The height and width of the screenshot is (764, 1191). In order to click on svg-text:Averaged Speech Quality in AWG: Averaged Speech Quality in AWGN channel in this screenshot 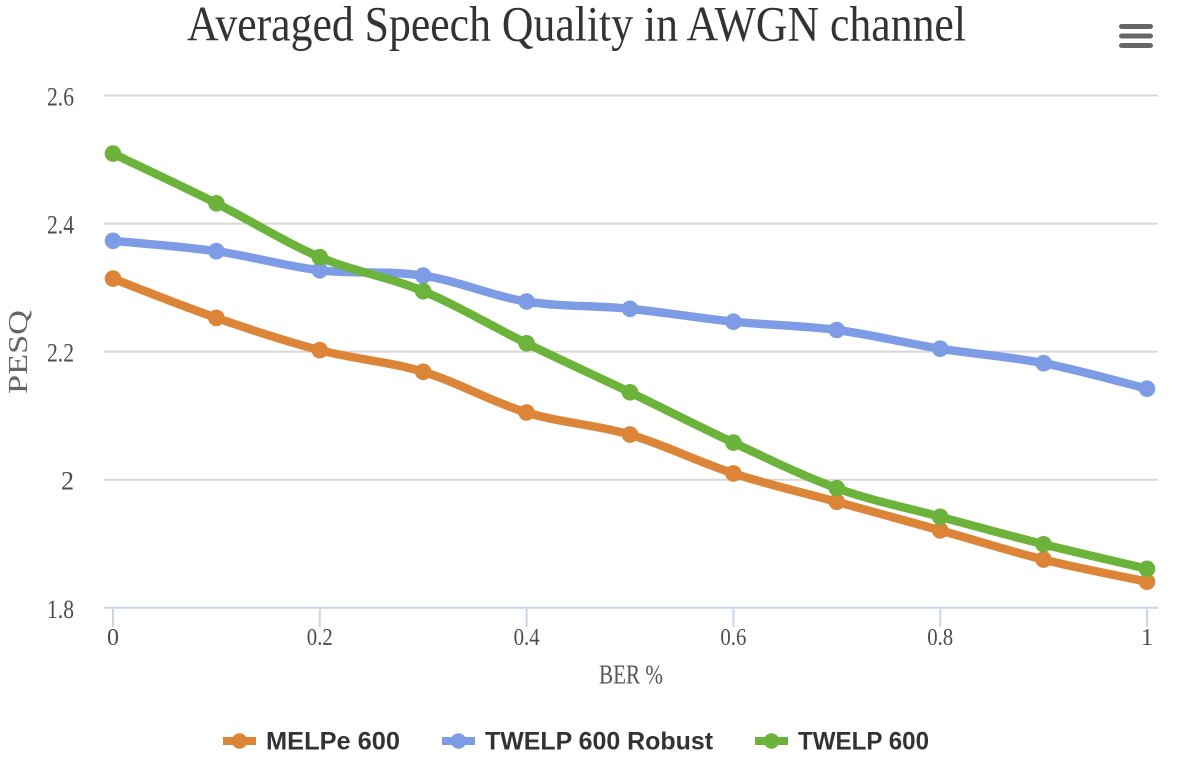, I will do `click(576, 25)`.